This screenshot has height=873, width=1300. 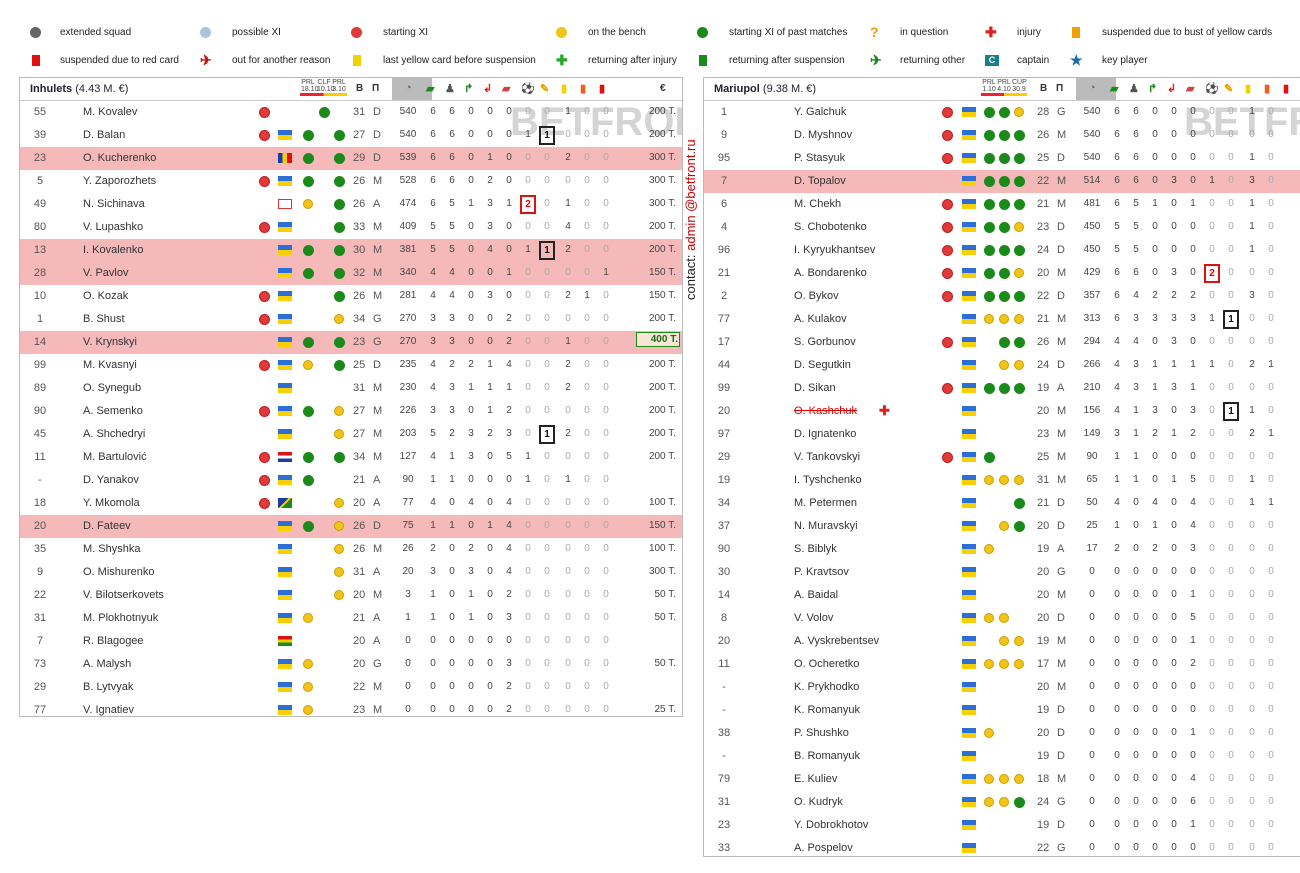 I want to click on player-name: S. Biblyk, so click(x=815, y=549).